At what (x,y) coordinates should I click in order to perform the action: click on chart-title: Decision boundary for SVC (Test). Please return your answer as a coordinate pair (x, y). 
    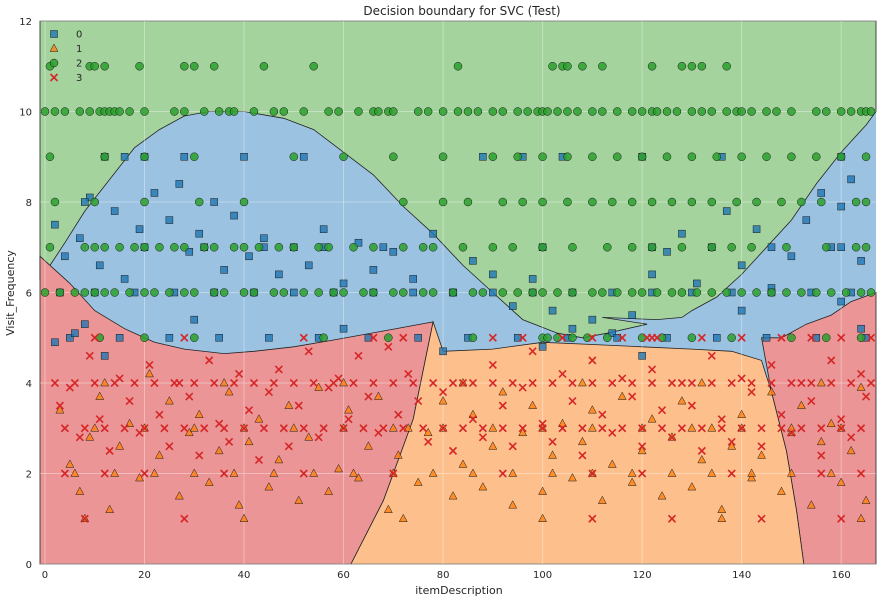
    Looking at the image, I should click on (461, 11).